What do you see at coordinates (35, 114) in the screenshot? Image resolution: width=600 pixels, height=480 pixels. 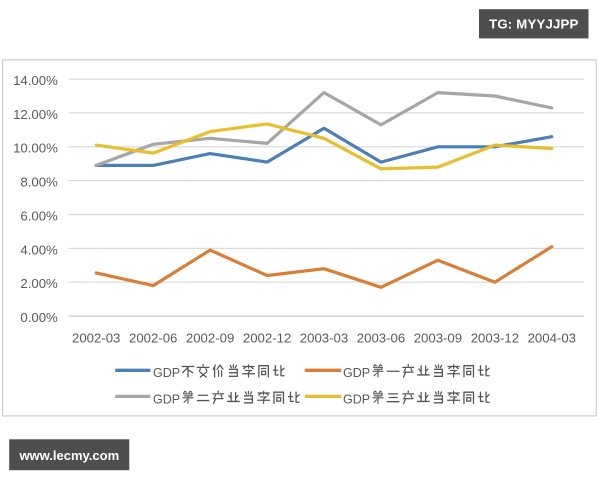 I see `svg-text: 12.00%` at bounding box center [35, 114].